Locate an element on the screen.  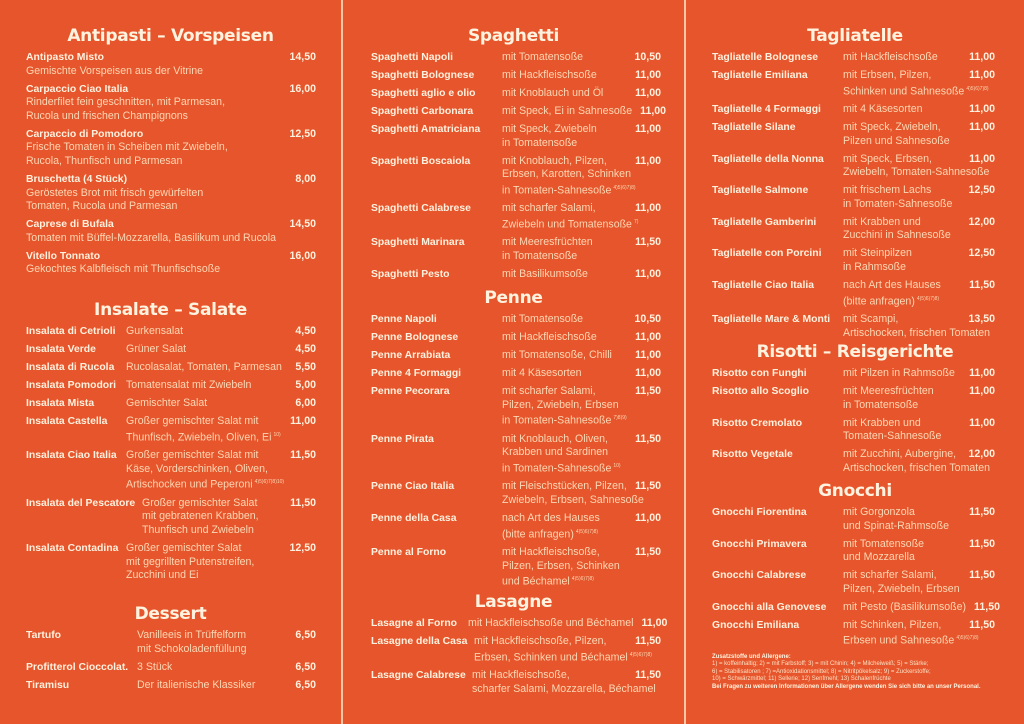
dish-price: 10,50 is located at coordinates (647, 319).